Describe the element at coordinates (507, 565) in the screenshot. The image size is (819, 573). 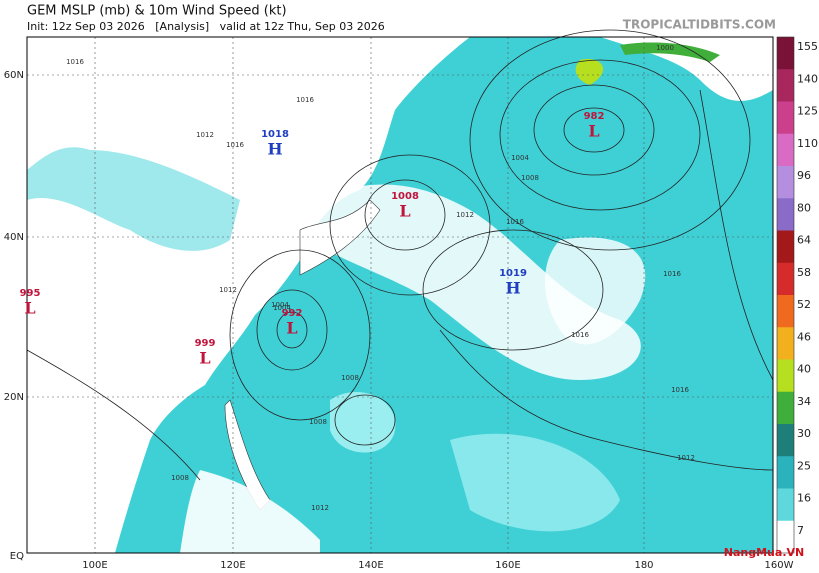
I see `lon-label: 160E` at that location.